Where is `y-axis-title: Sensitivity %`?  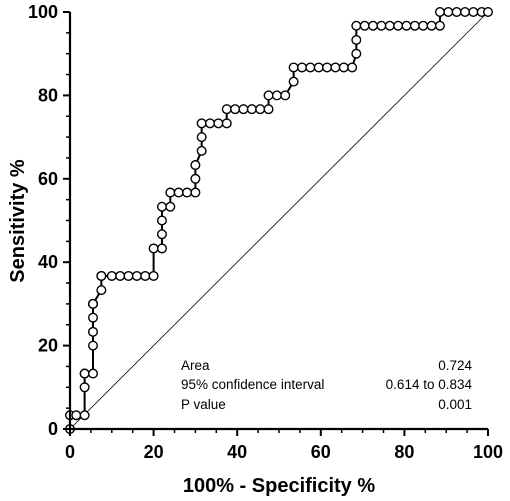
y-axis-title: Sensitivity % is located at coordinates (18, 221).